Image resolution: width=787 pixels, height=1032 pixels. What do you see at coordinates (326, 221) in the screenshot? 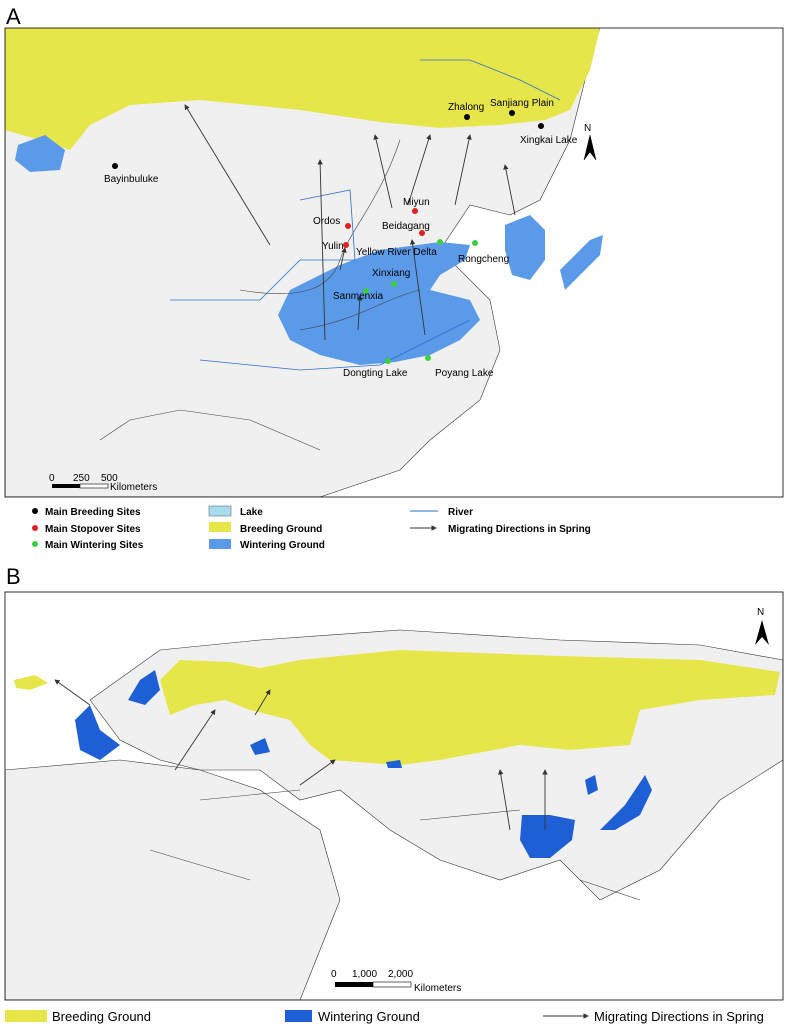
I see `site-label: Ordos` at bounding box center [326, 221].